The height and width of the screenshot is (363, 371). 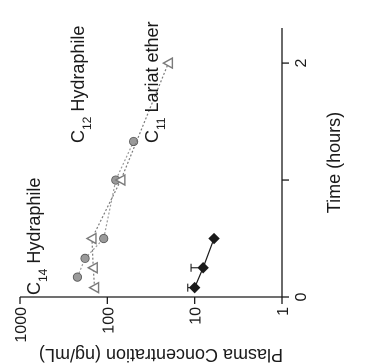 I want to click on series-label-1: C14 Hydraphile, so click(x=37, y=236).